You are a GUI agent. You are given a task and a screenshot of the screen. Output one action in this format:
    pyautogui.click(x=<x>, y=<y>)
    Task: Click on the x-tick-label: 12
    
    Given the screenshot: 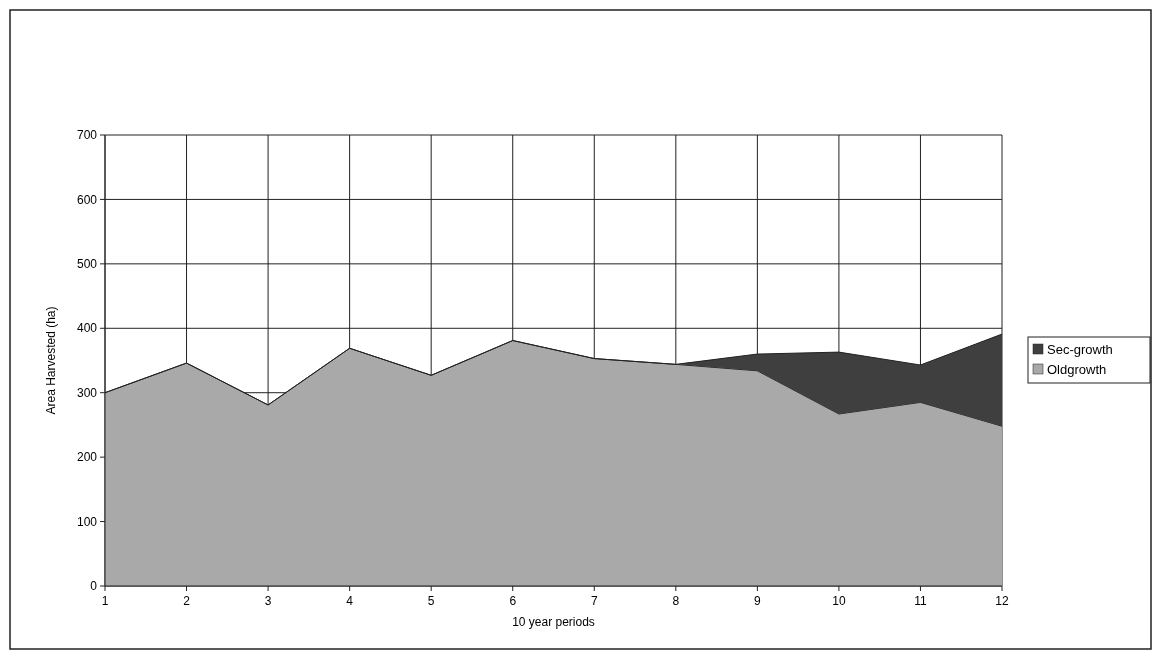 What is the action you would take?
    pyautogui.click(x=1002, y=601)
    